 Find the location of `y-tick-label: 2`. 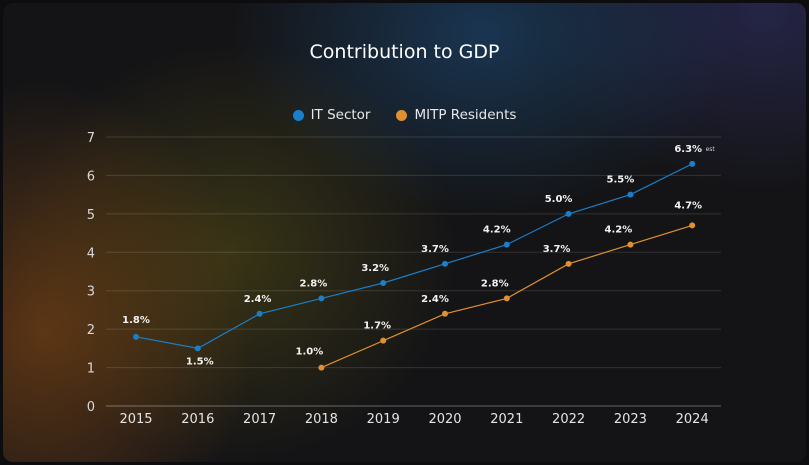

y-tick-label: 2 is located at coordinates (91, 330).